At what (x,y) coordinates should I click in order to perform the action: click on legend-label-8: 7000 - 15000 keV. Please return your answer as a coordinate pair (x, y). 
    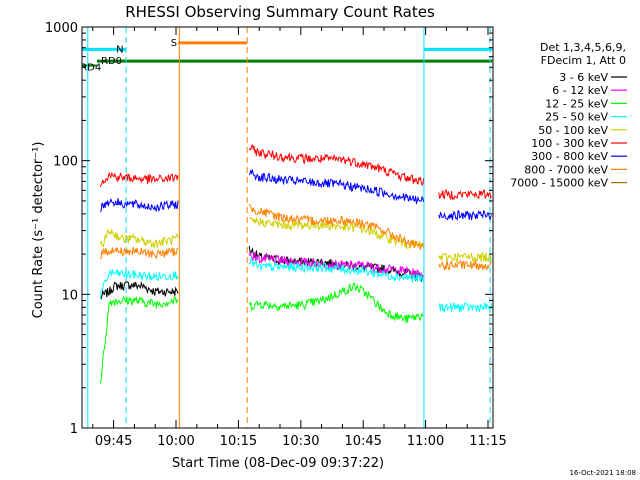
    Looking at the image, I should click on (559, 183).